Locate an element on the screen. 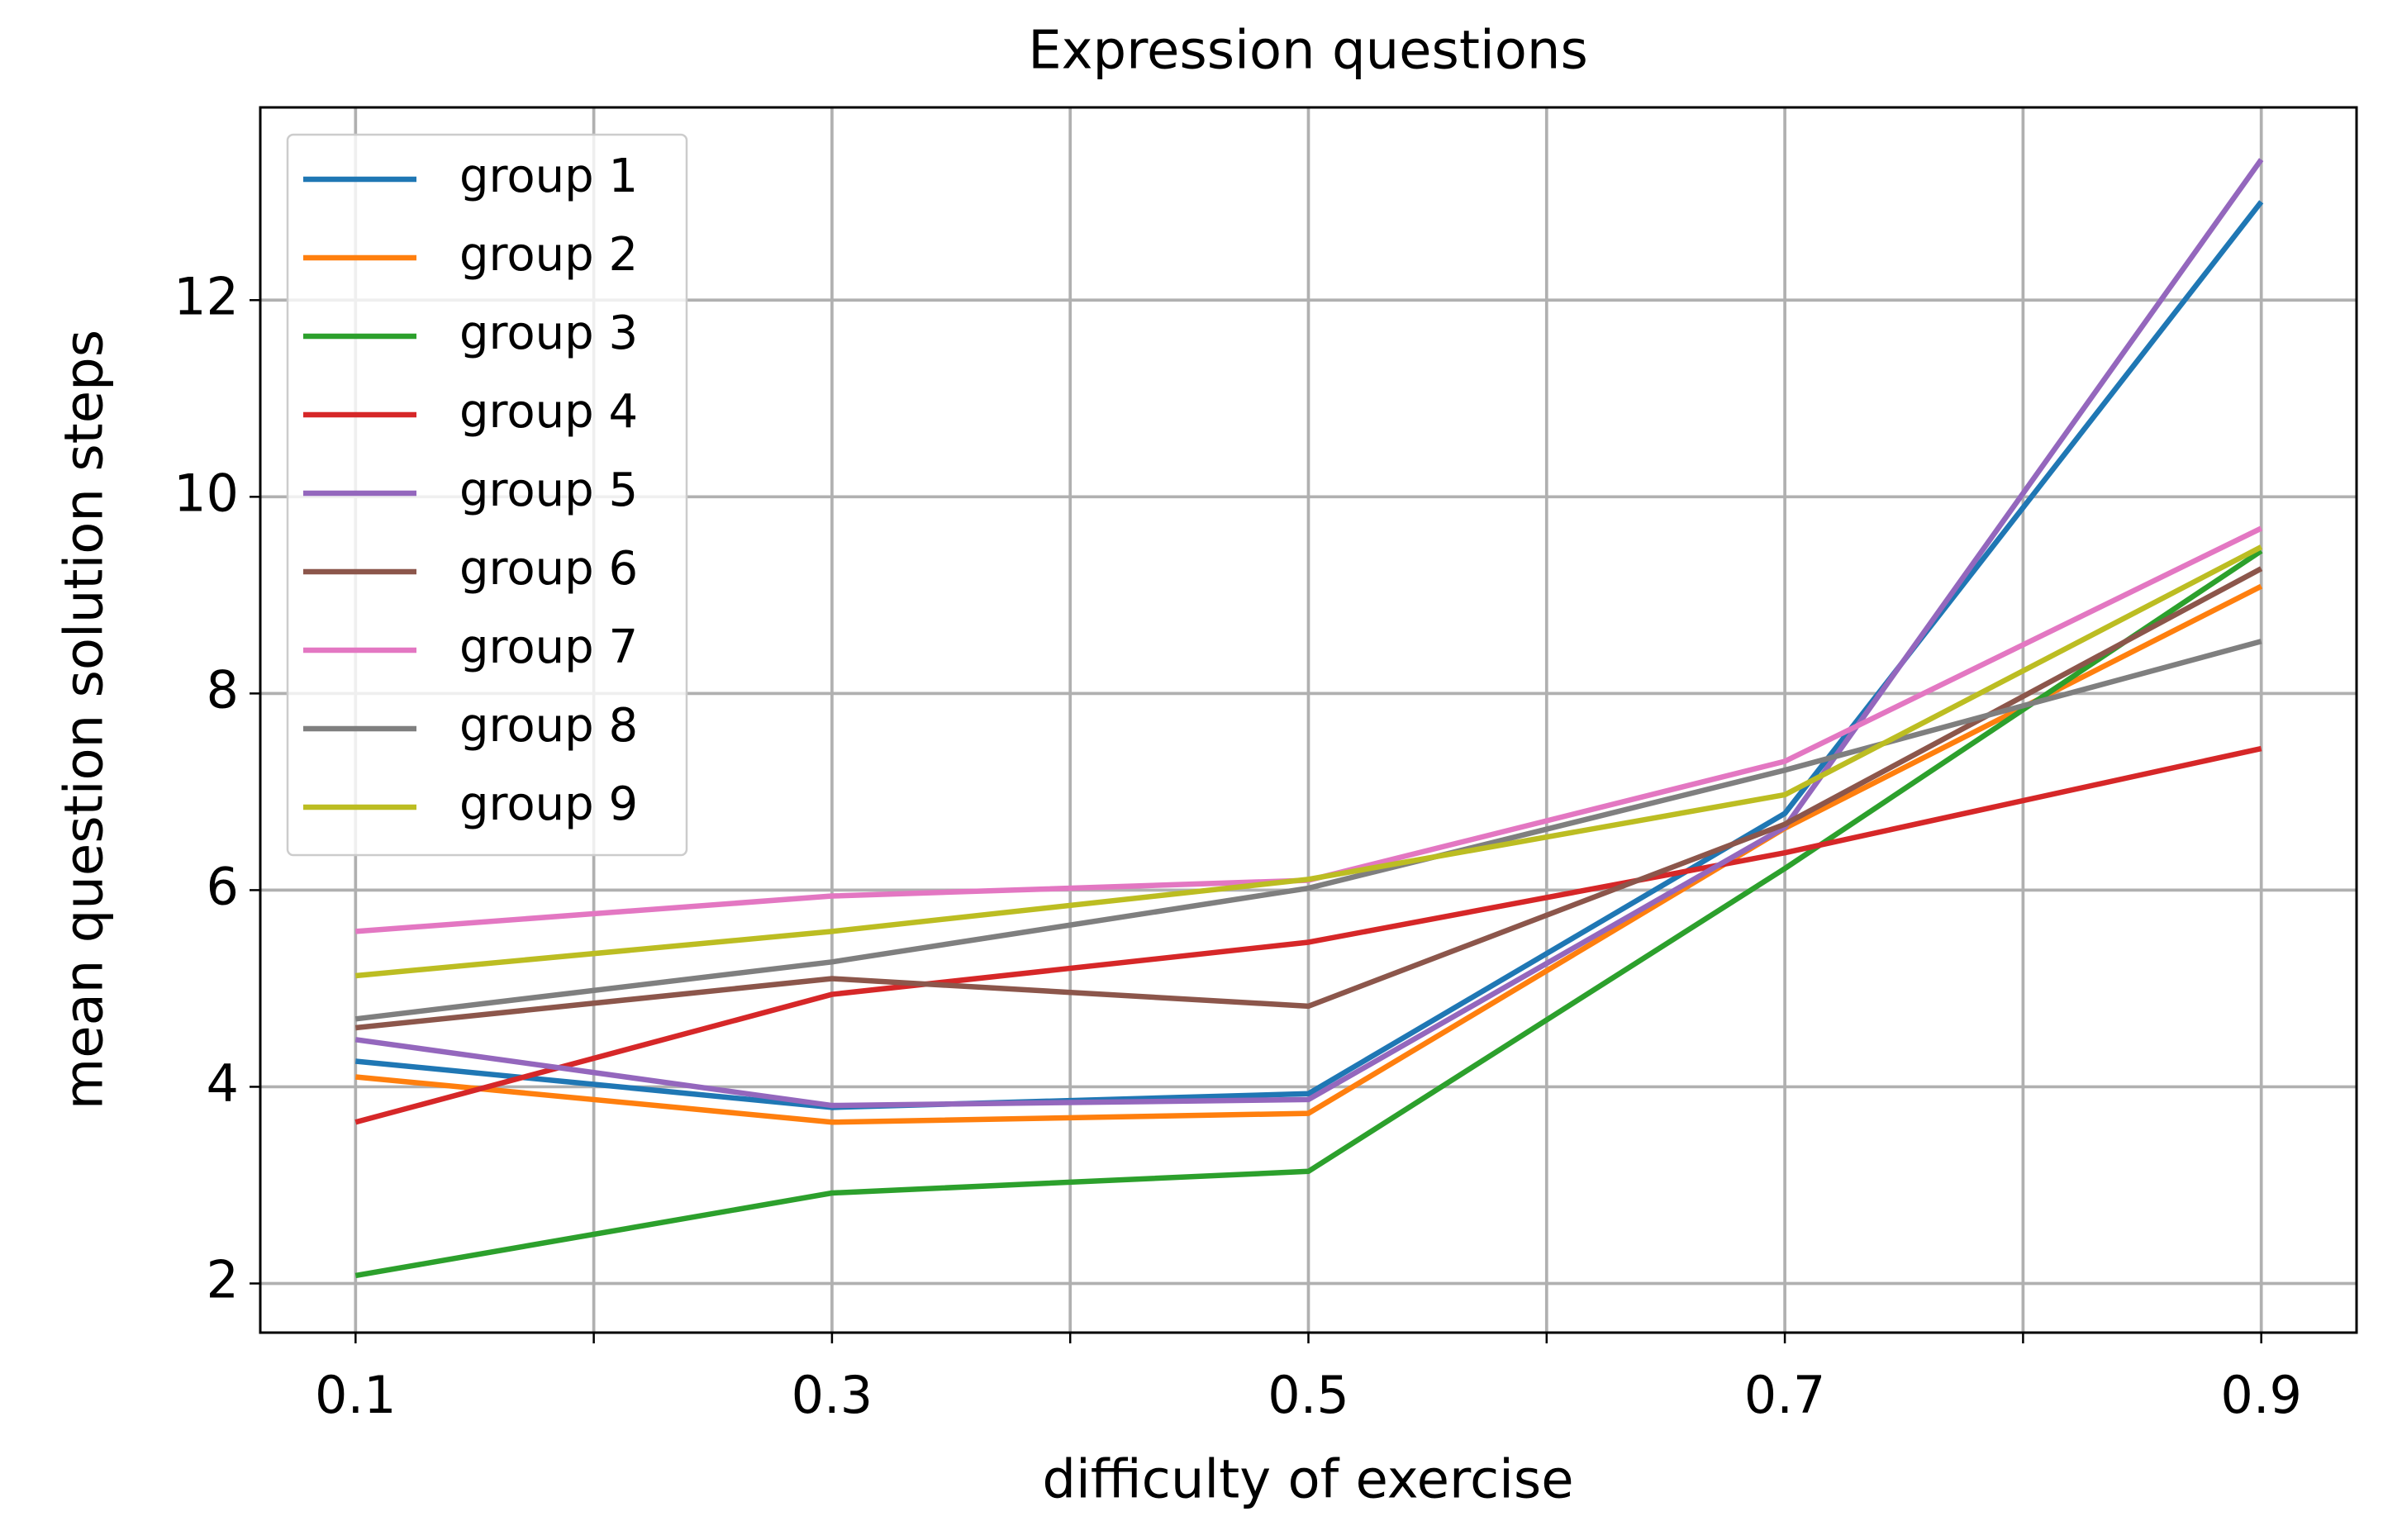 This screenshot has height=1540, width=2402. x-axis-label: difficulty of exercise is located at coordinates (1307, 1480).